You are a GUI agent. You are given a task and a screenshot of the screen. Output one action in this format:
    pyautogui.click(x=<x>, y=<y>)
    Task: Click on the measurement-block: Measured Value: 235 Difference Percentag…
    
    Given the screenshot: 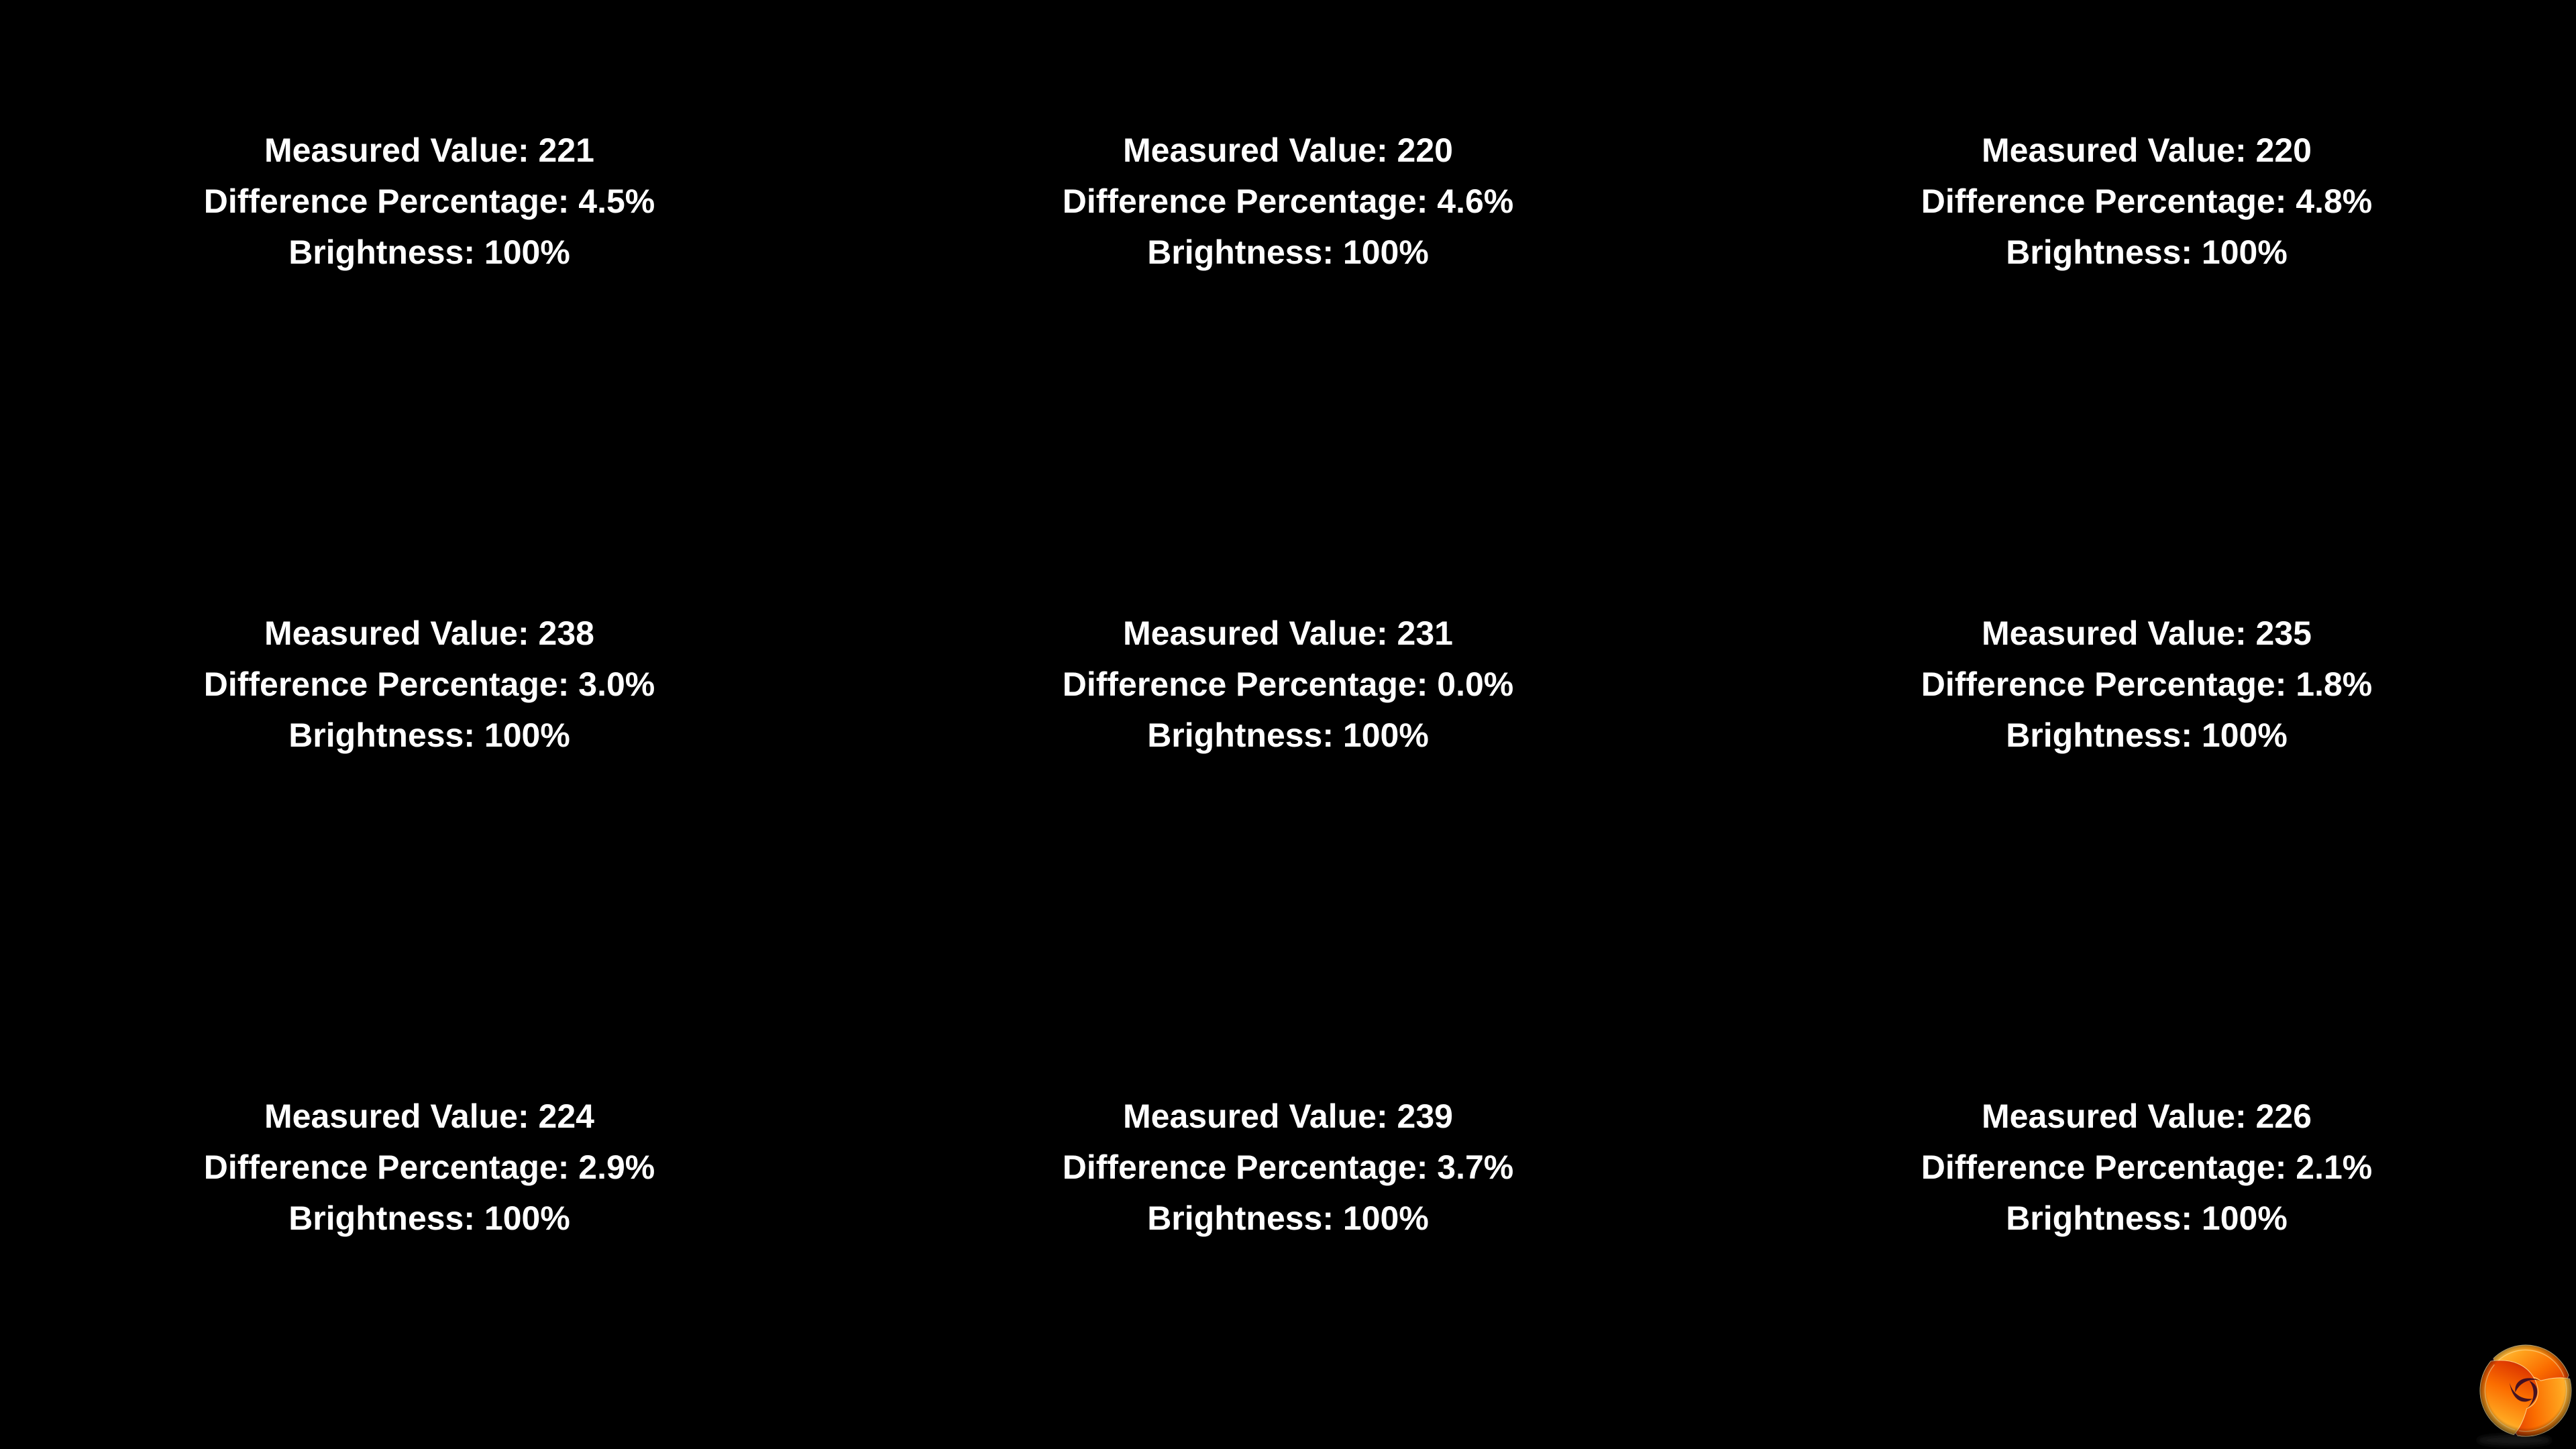 What is the action you would take?
    pyautogui.click(x=2146, y=724)
    